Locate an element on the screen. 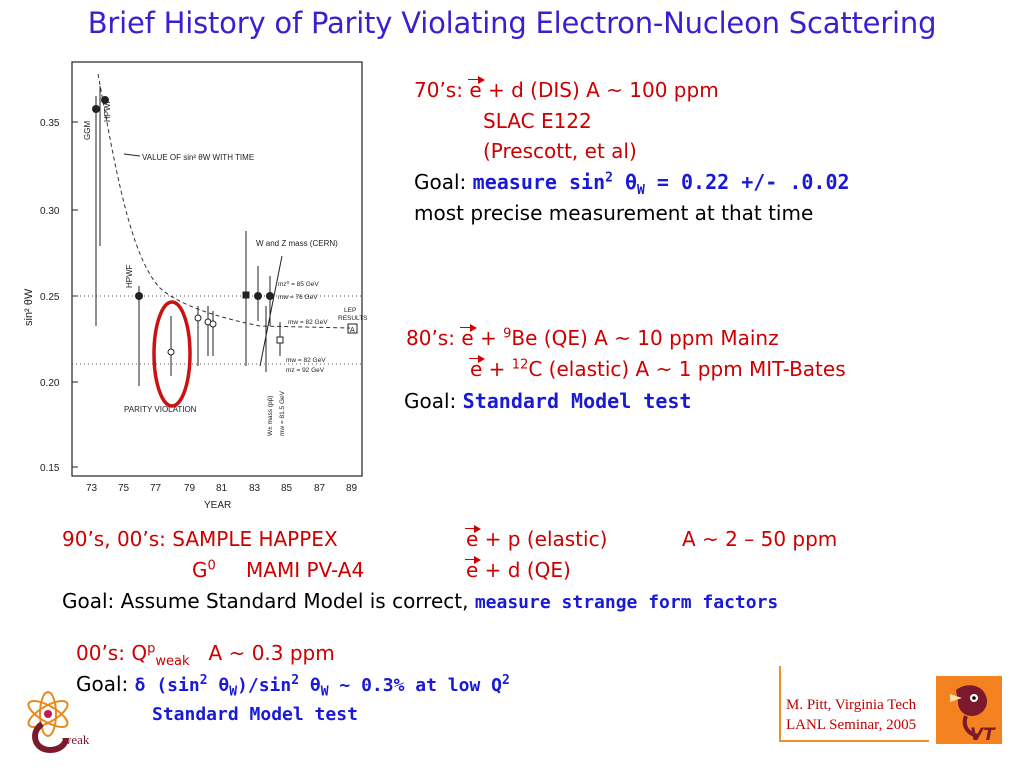  label-mw82b: mw = 82 GeV is located at coordinates (306, 360).